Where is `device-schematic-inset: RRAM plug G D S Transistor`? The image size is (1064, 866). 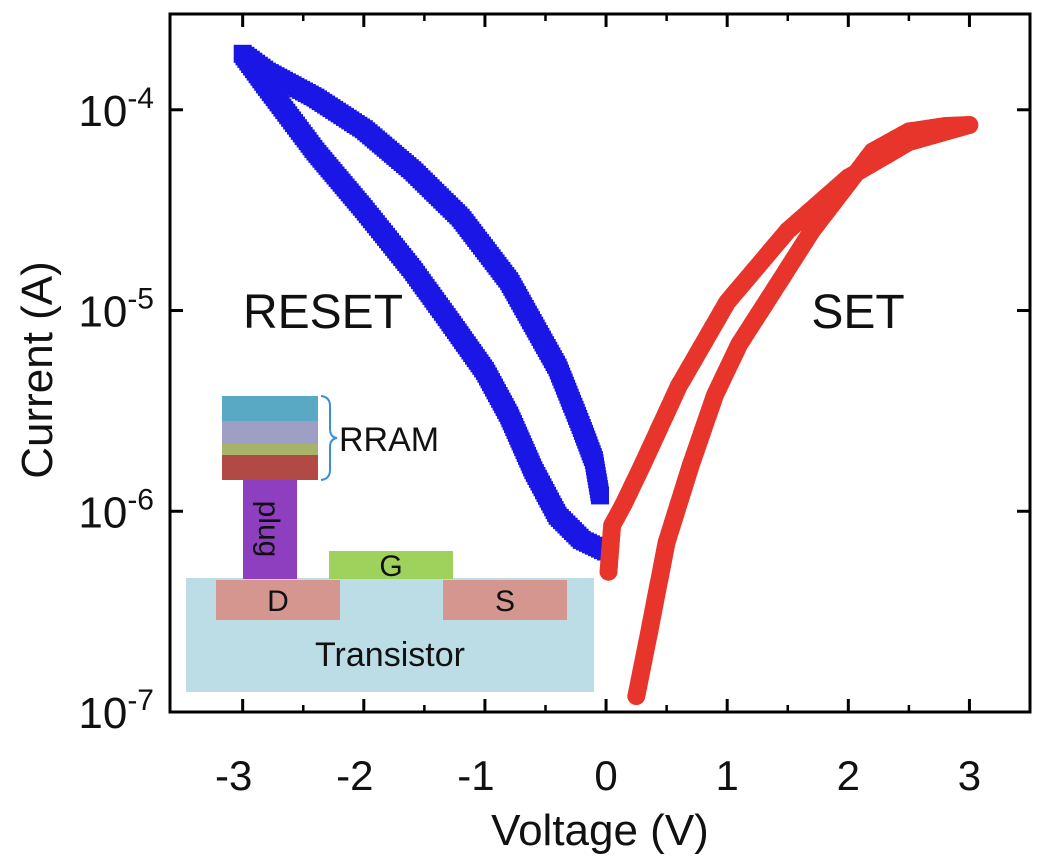
device-schematic-inset: RRAM plug G D S Transistor is located at coordinates (390, 543).